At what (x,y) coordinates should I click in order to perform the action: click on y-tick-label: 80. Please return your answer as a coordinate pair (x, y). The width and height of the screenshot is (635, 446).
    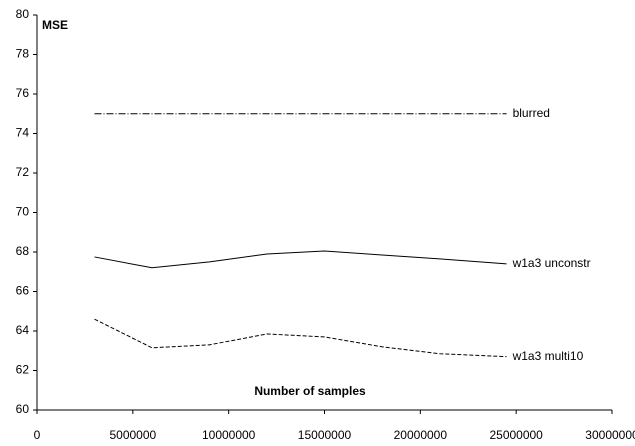
    Looking at the image, I should click on (23, 14).